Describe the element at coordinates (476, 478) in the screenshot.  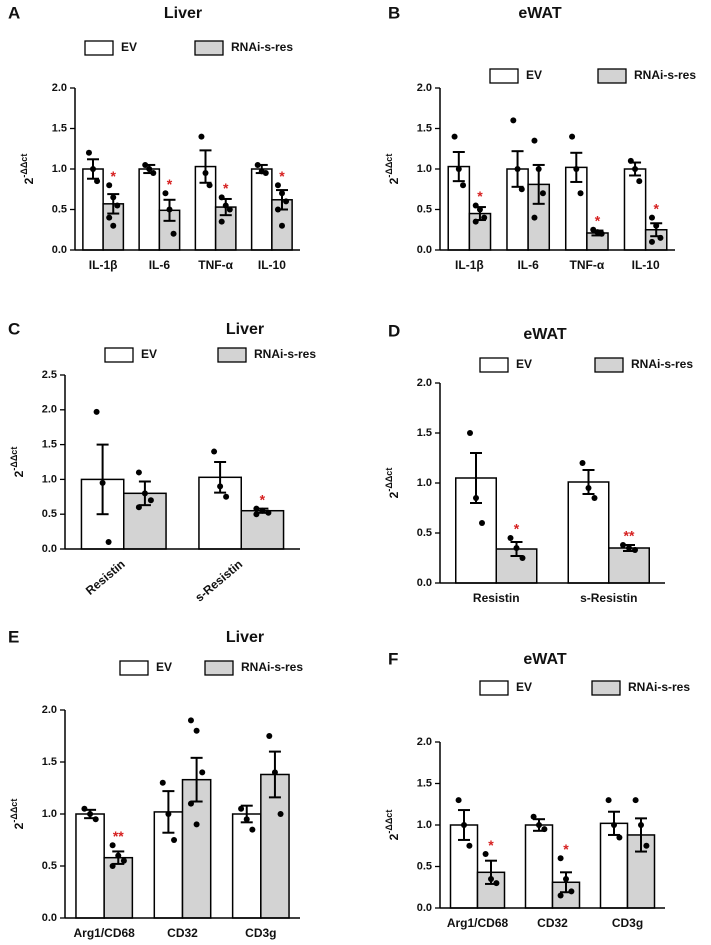
I see `error-bar` at that location.